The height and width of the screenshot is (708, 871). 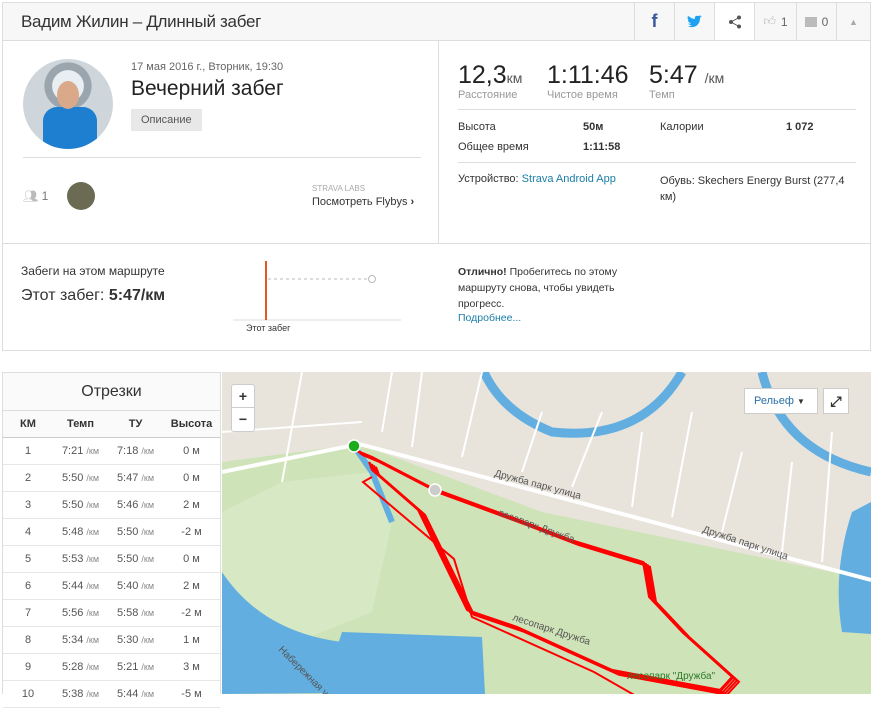 What do you see at coordinates (317, 291) in the screenshot?
I see `route-comparison-chart` at bounding box center [317, 291].